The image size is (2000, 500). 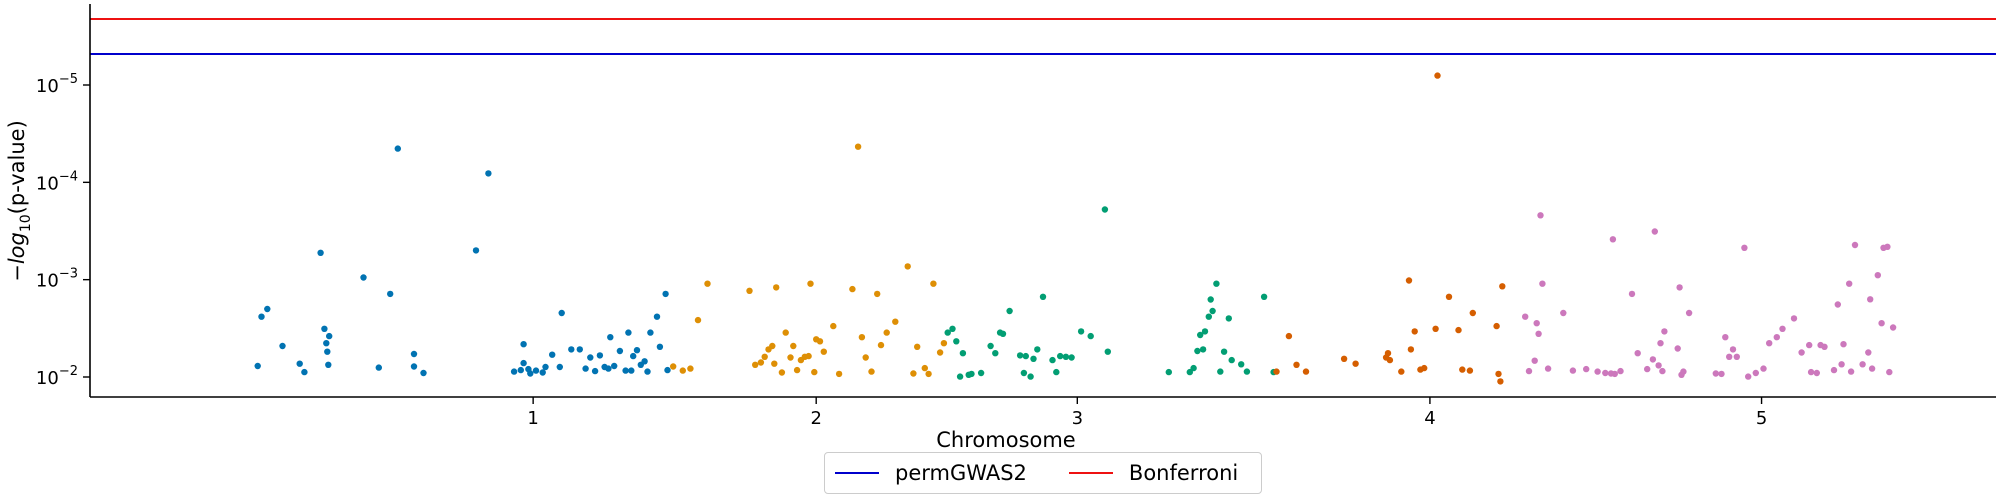 I want to click on y-tick-label: 10−2, so click(x=57, y=376).